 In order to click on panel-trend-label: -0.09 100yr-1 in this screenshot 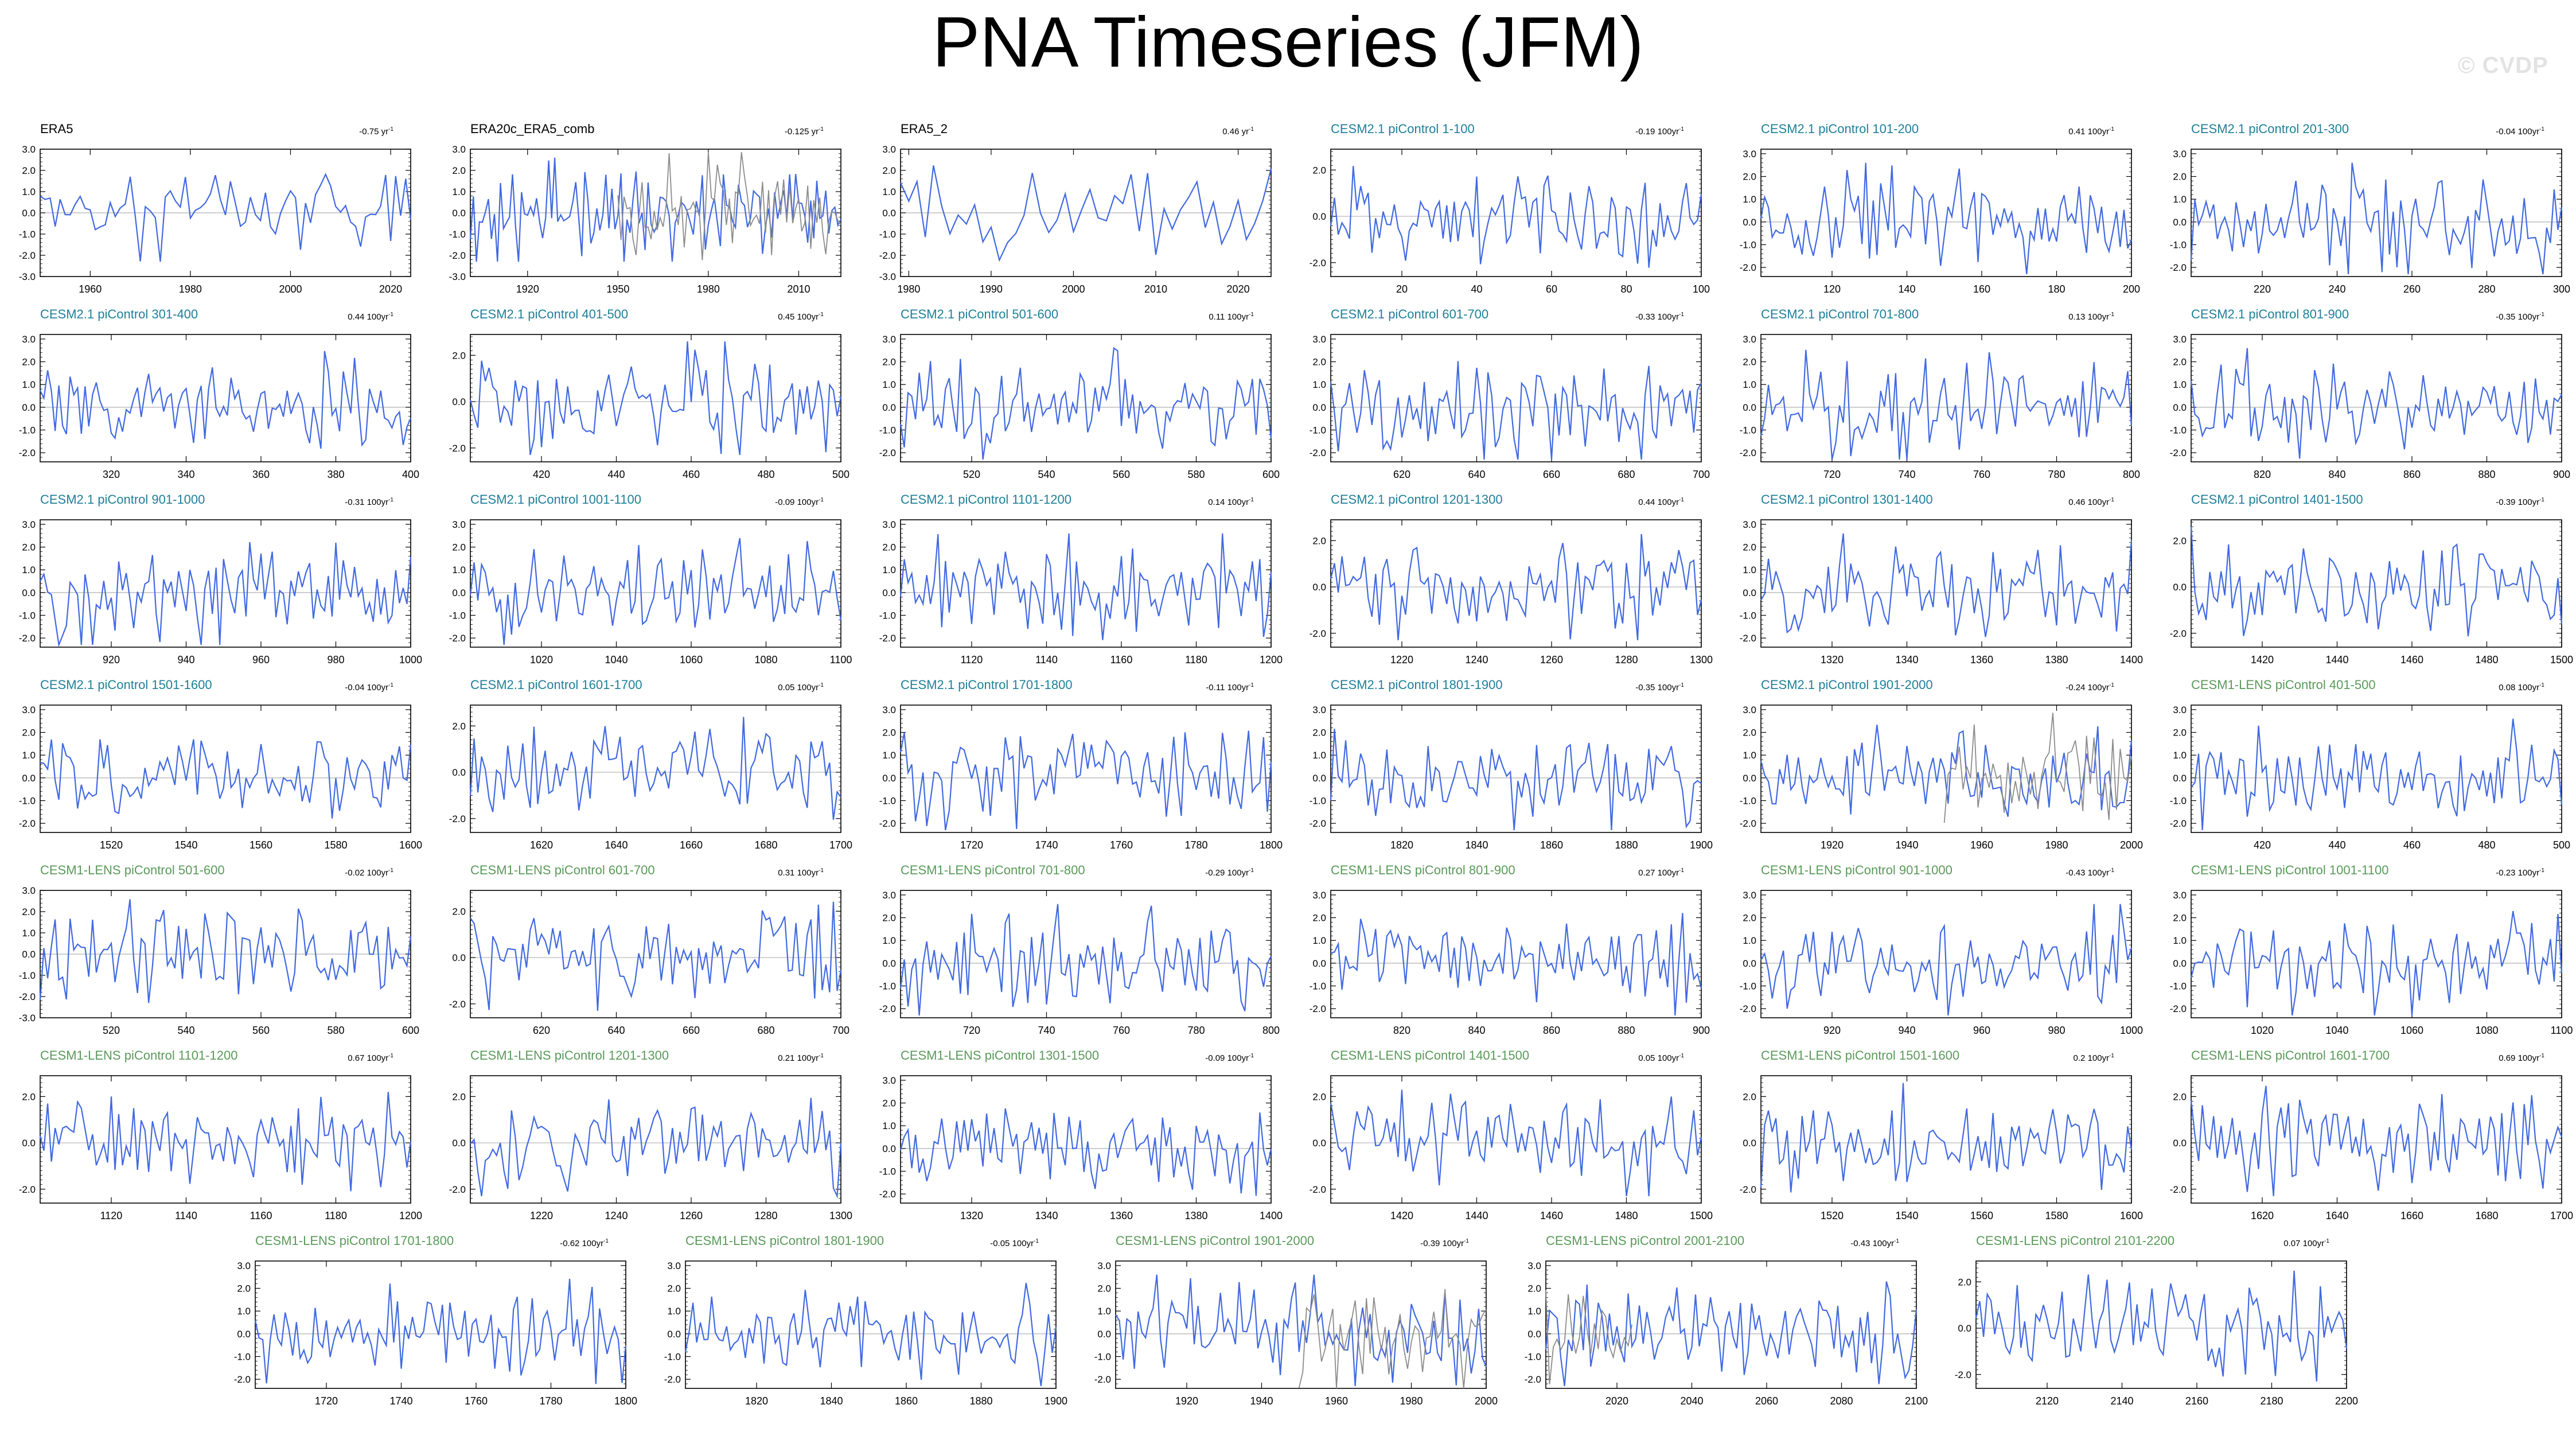, I will do `click(800, 502)`.